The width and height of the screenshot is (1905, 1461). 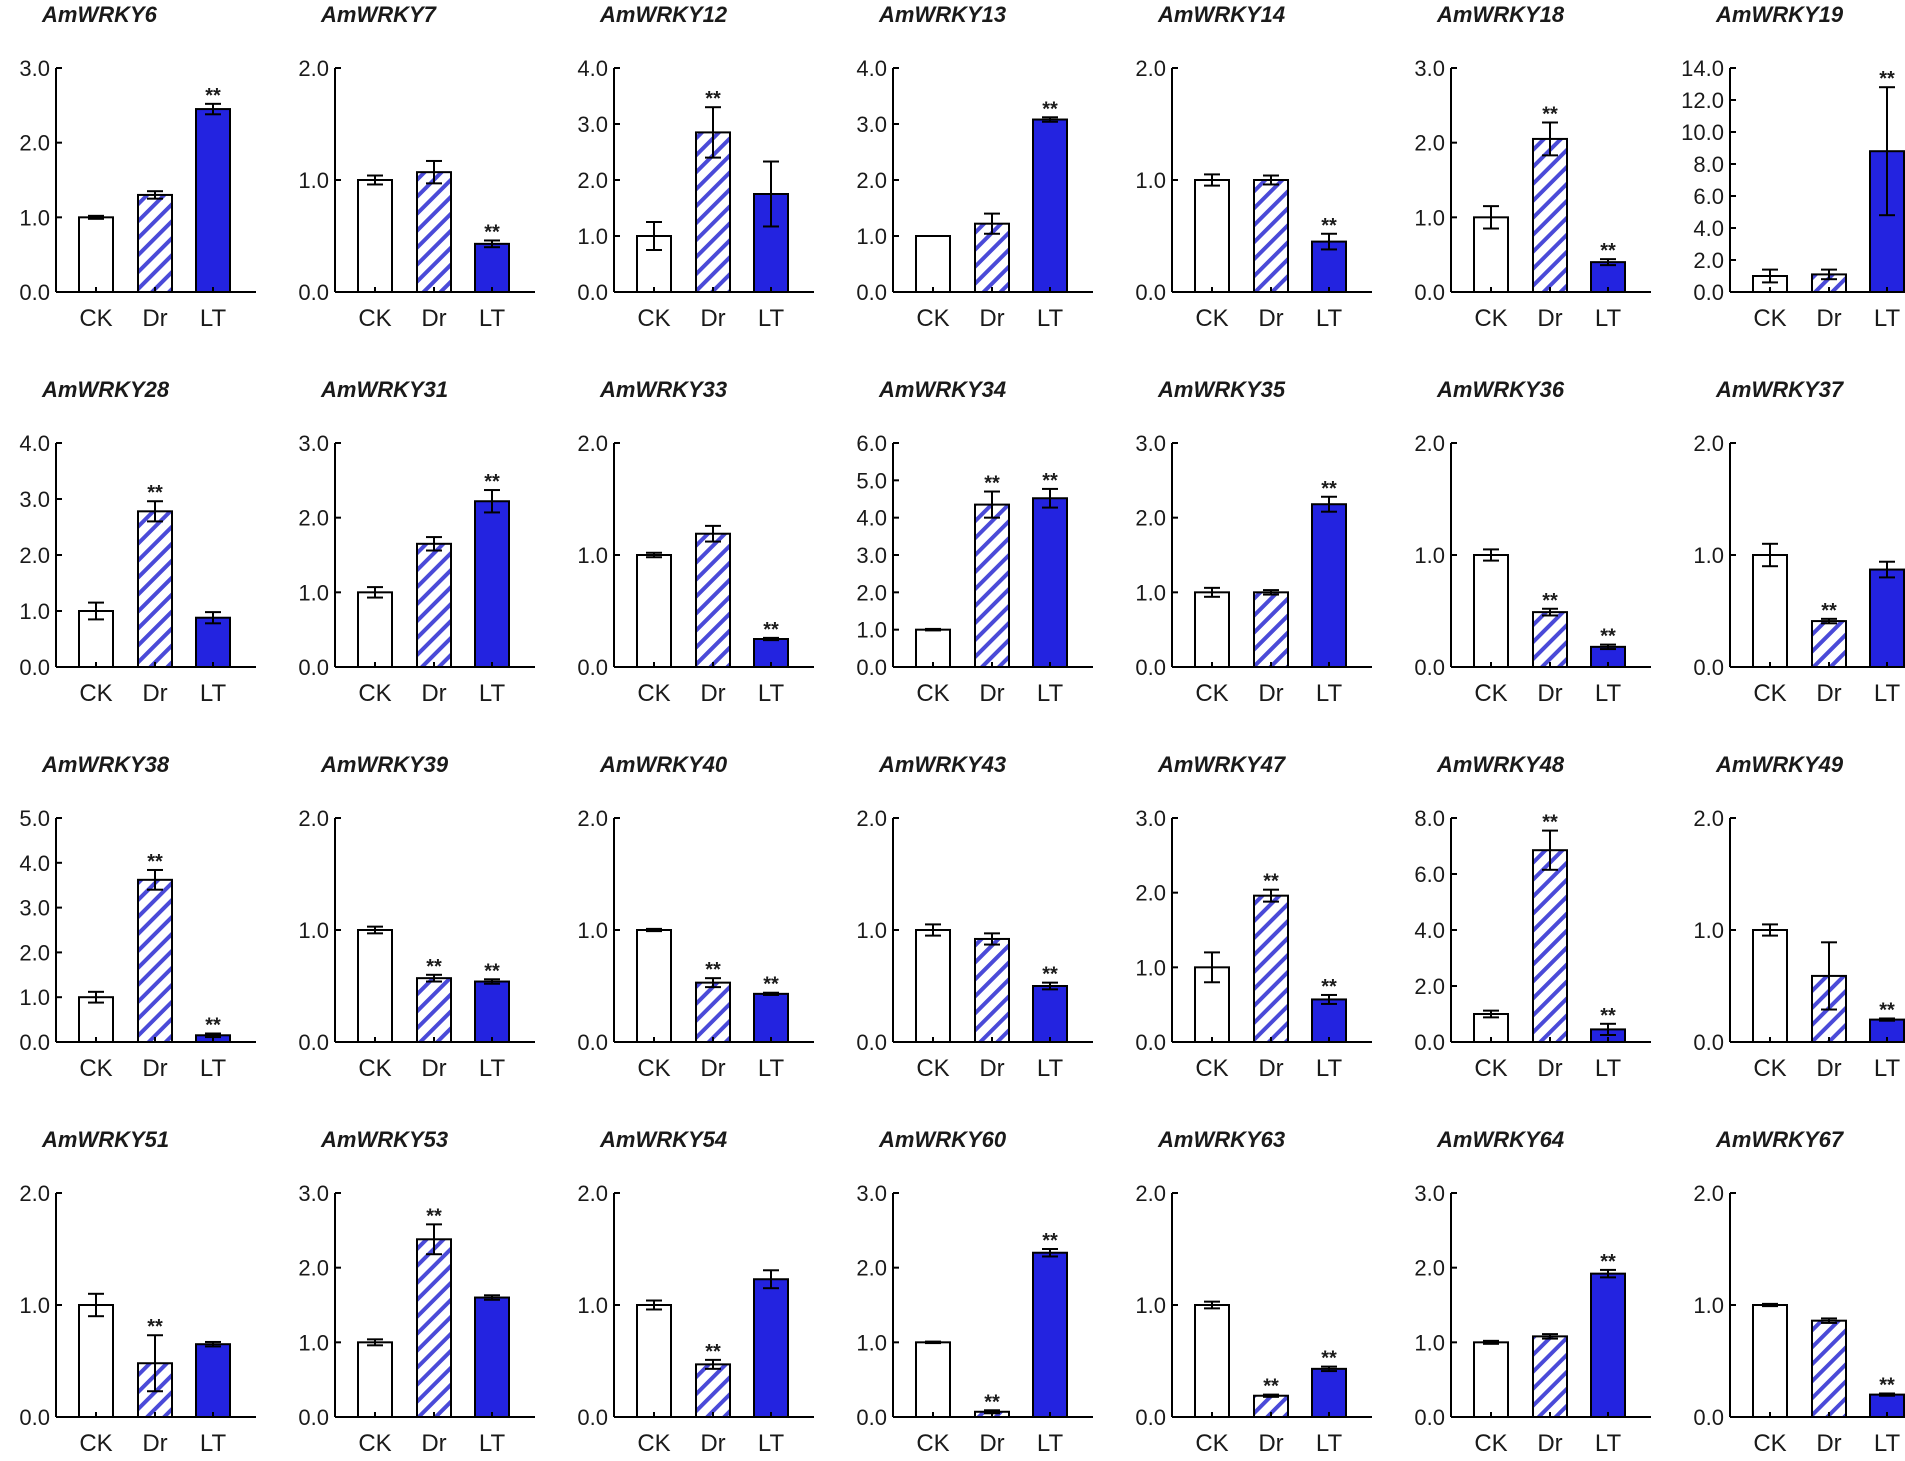 I want to click on panel-title: AmWRKY53, so click(x=384, y=1139).